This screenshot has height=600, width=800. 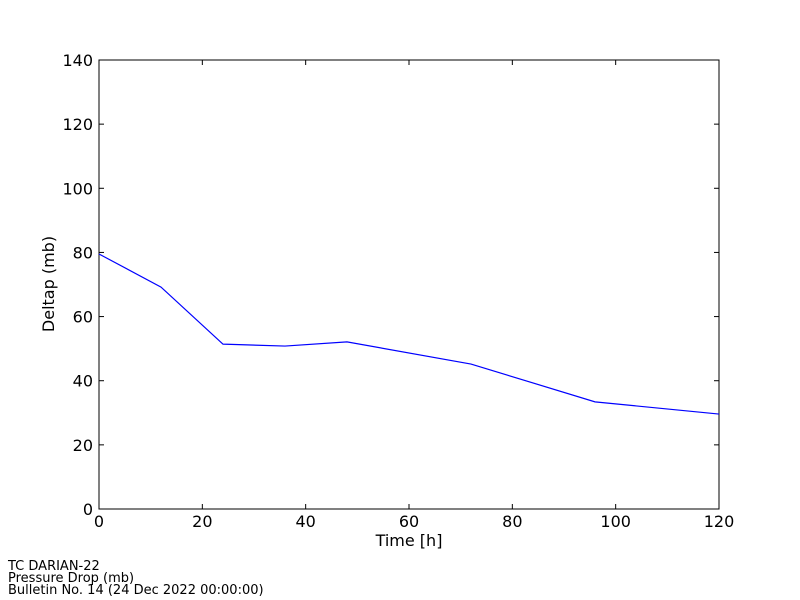 I want to click on x-tick-label: 100, so click(x=615, y=521).